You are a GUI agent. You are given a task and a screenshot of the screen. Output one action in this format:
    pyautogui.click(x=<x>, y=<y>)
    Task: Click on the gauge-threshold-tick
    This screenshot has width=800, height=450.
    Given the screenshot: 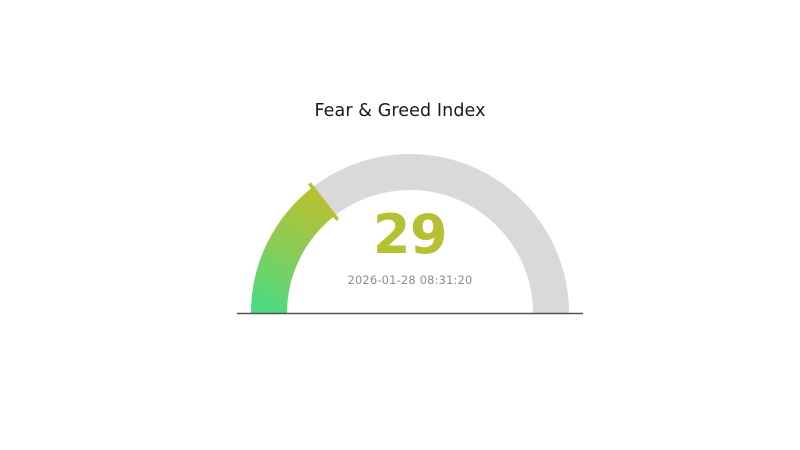 What is the action you would take?
    pyautogui.click(x=324, y=201)
    